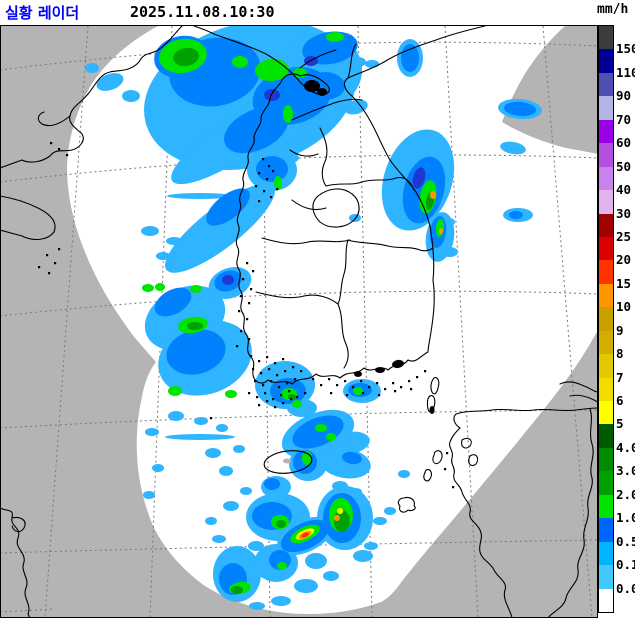 The image size is (635, 620). Describe the element at coordinates (620, 330) in the screenshot. I see `legend-value-label: 9` at that location.